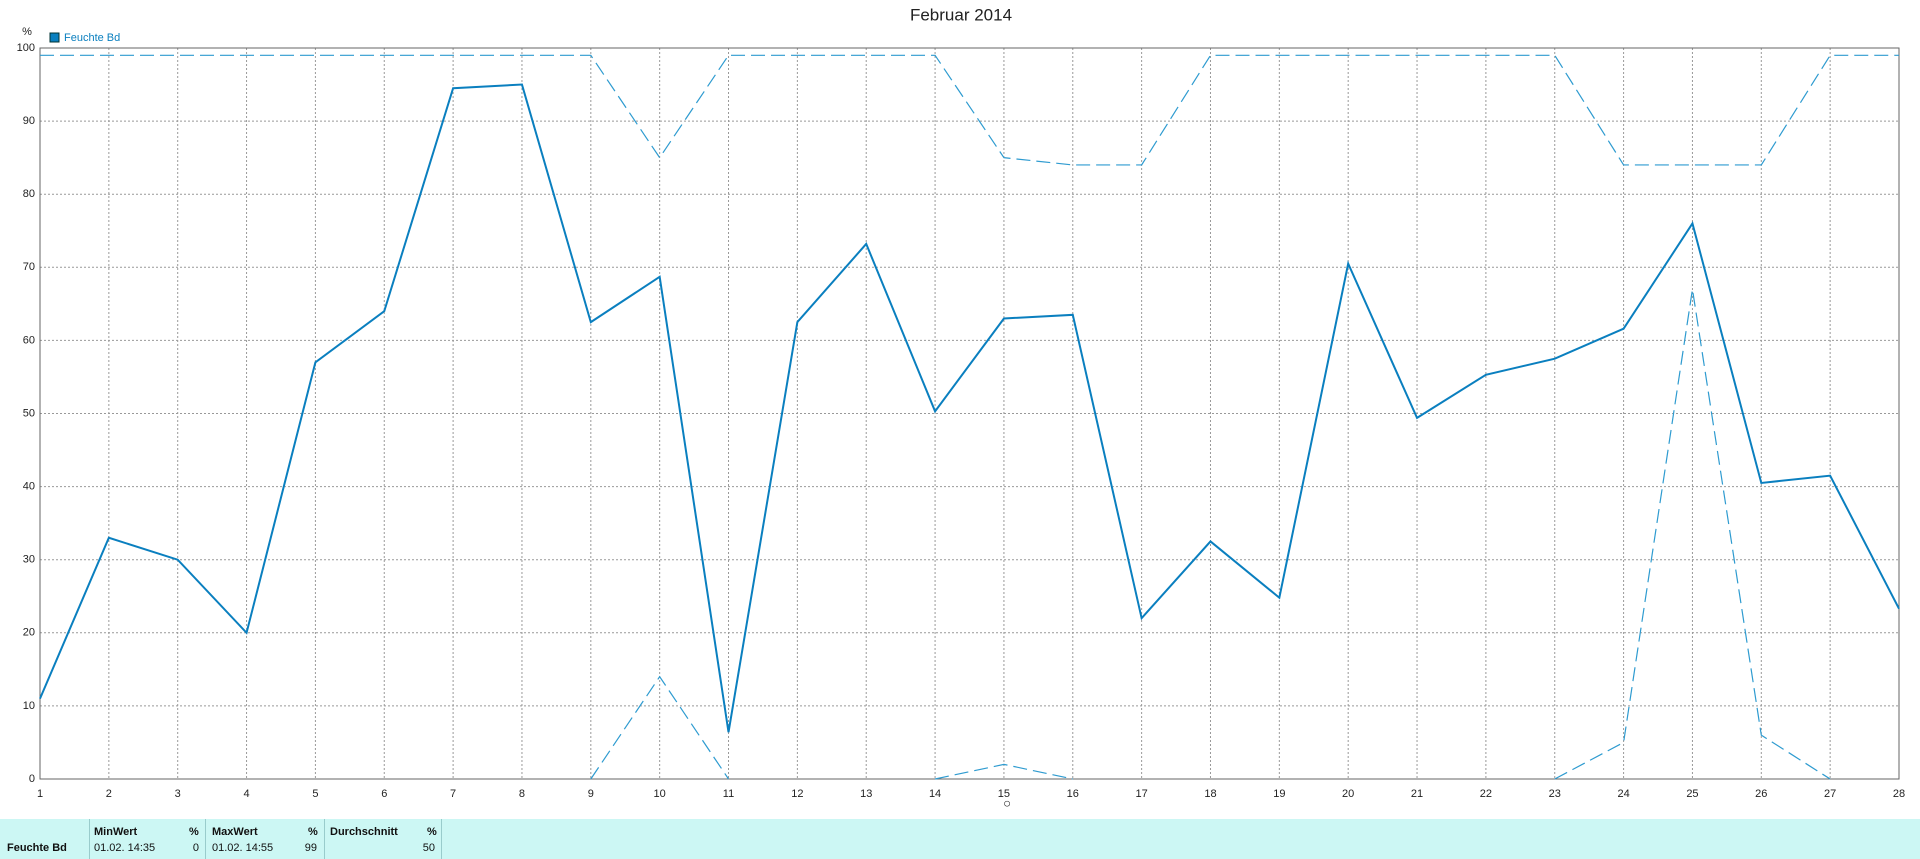  I want to click on x-tick-label: 10, so click(660, 794).